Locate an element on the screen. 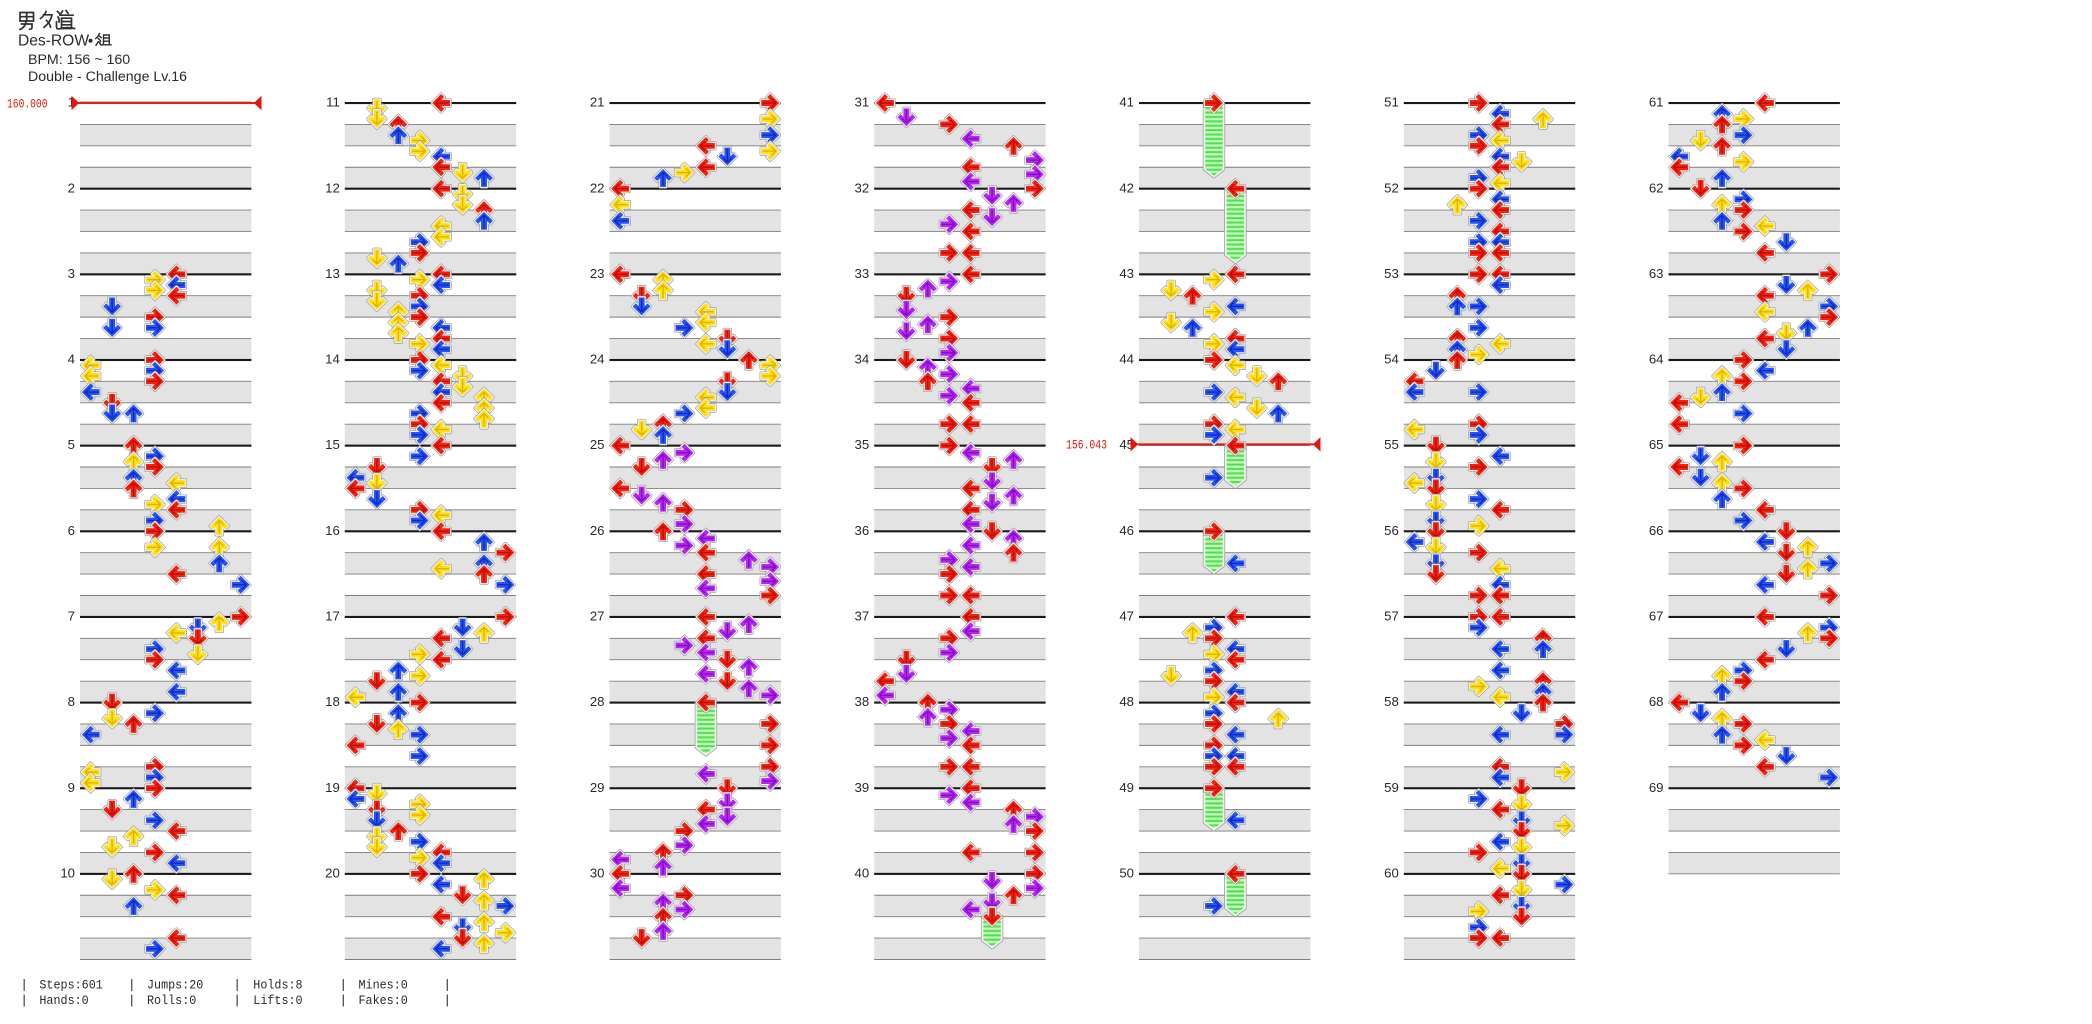  svg-text: 36 is located at coordinates (862, 530).